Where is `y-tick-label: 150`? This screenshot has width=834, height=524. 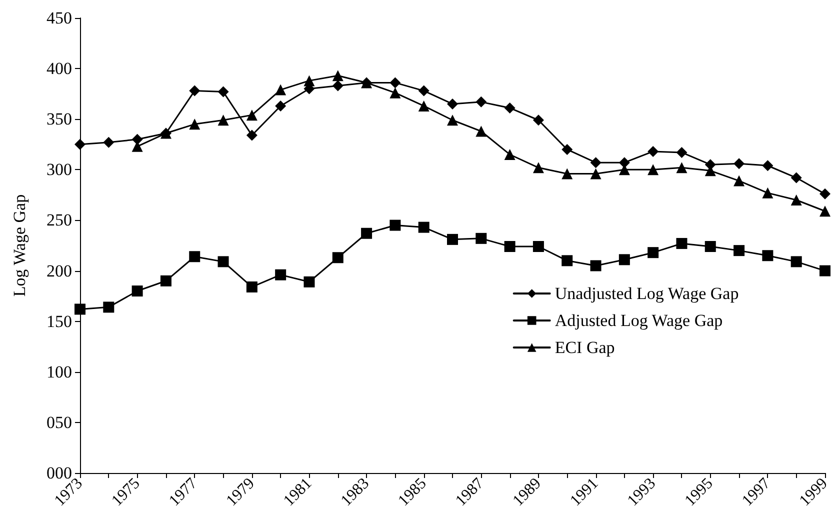 y-tick-label: 150 is located at coordinates (59, 321).